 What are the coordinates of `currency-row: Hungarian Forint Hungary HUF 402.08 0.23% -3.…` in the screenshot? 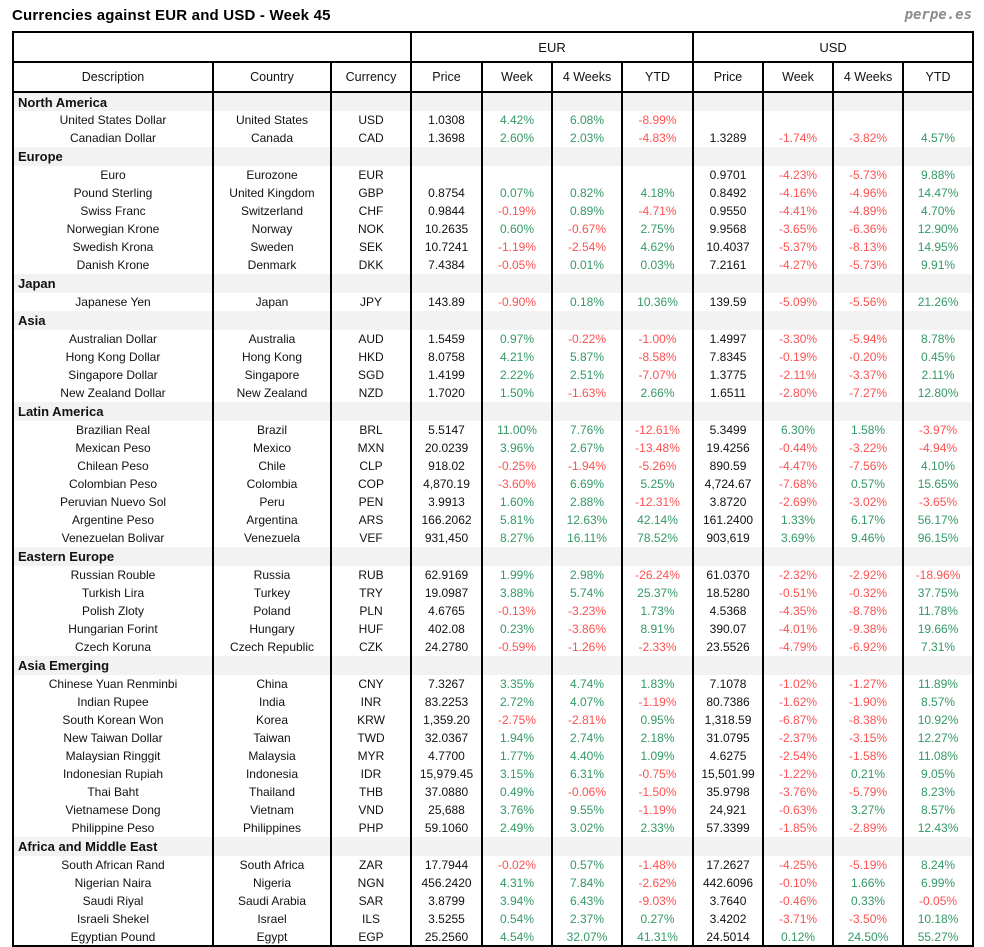 It's located at (493, 629).